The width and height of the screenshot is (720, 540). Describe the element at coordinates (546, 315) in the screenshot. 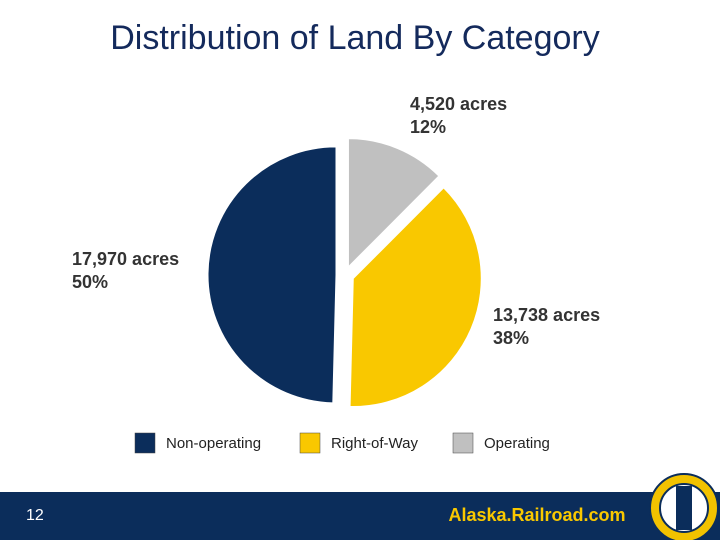

I see `value-label: 13,738 acres` at that location.